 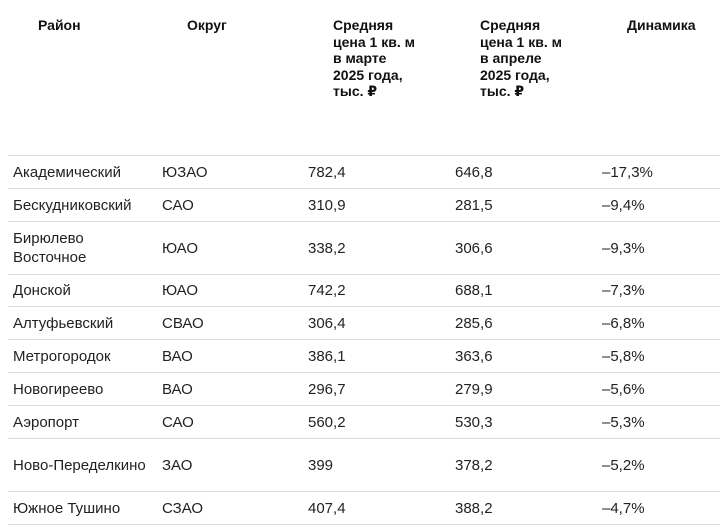 What do you see at coordinates (474, 389) in the screenshot?
I see `table-cell: 279,9` at bounding box center [474, 389].